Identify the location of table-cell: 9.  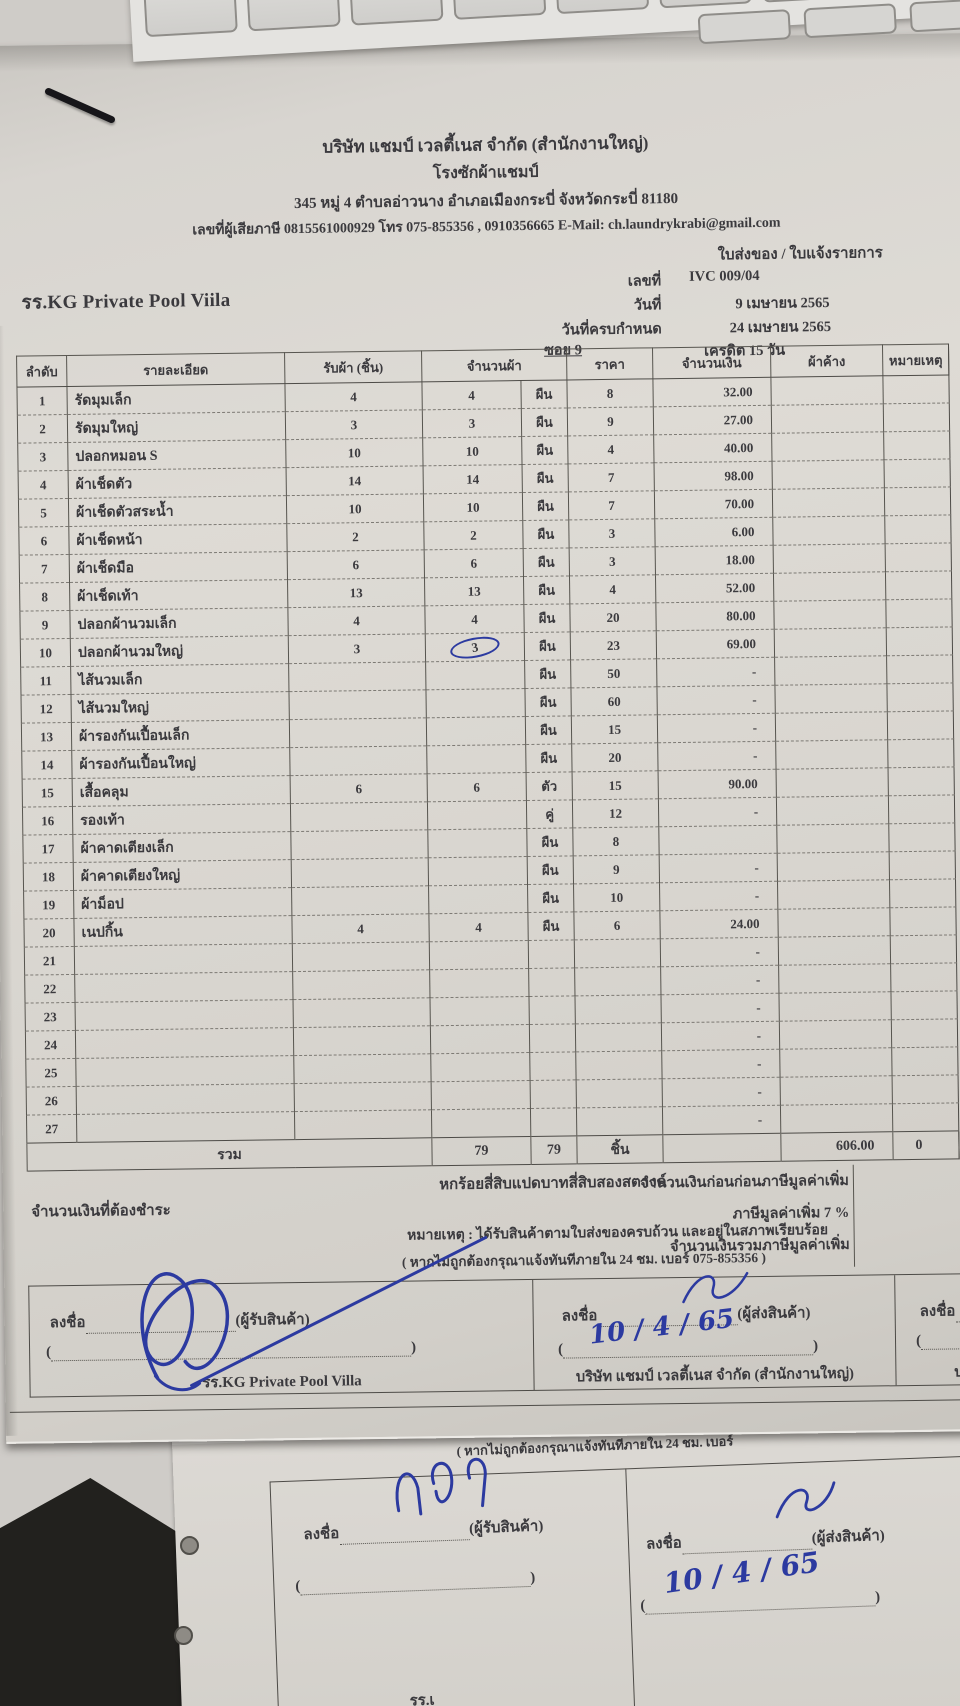
(616, 869).